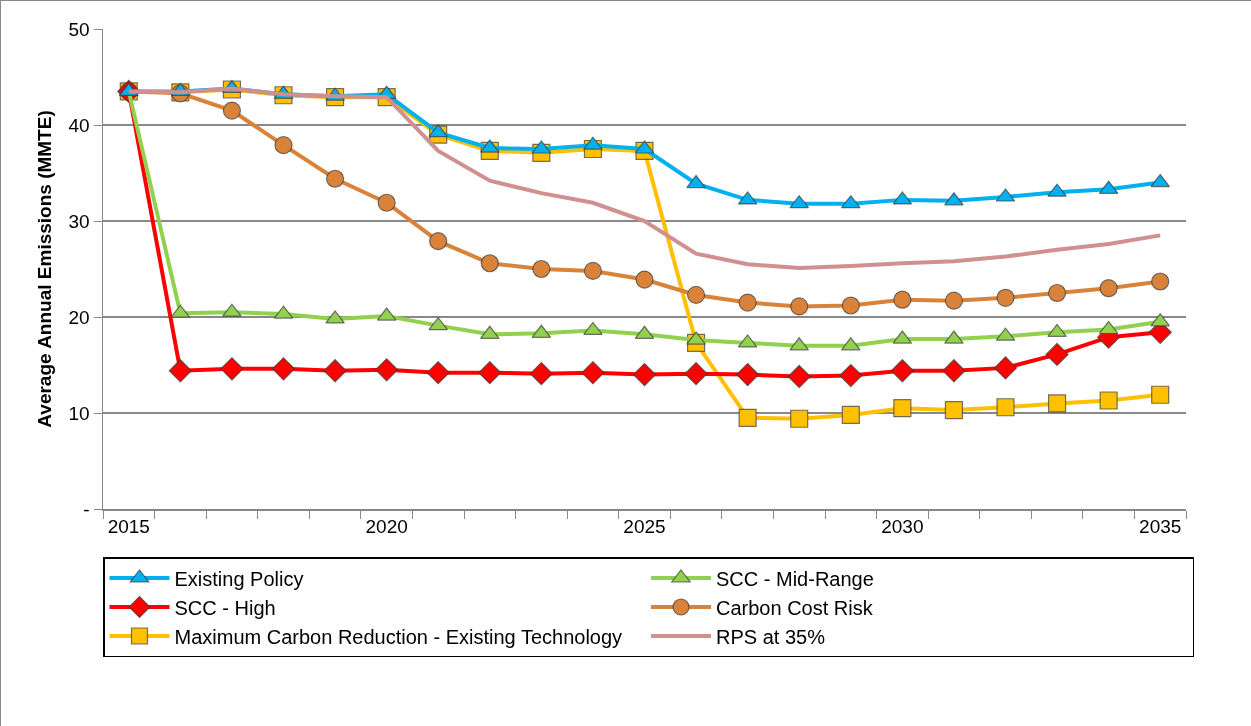 The height and width of the screenshot is (726, 1251). What do you see at coordinates (79, 317) in the screenshot?
I see `y-tick-label: 20` at bounding box center [79, 317].